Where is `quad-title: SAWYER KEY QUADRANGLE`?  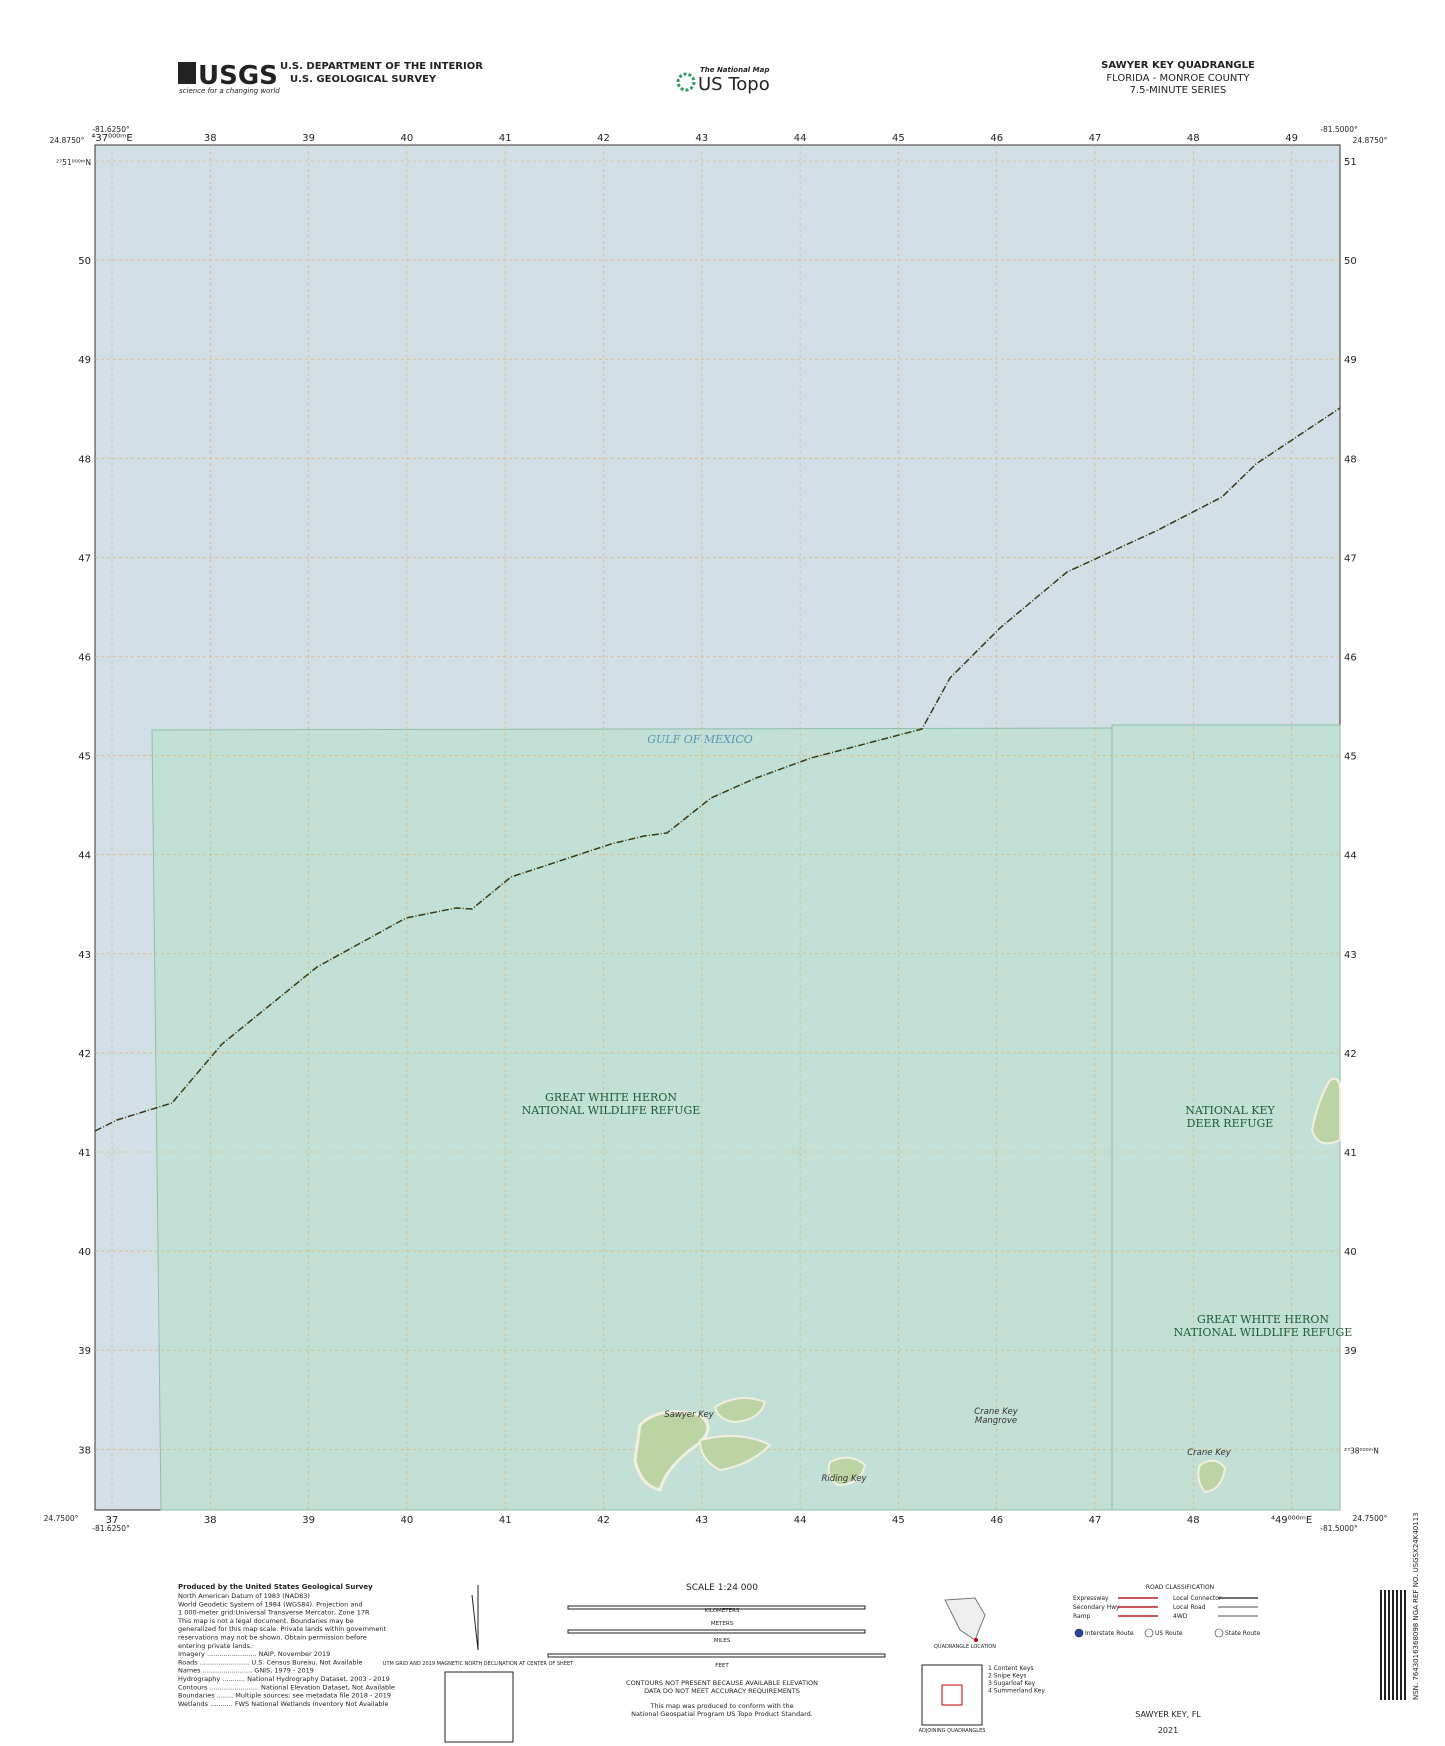 quad-title: SAWYER KEY QUADRANGLE is located at coordinates (1178, 65).